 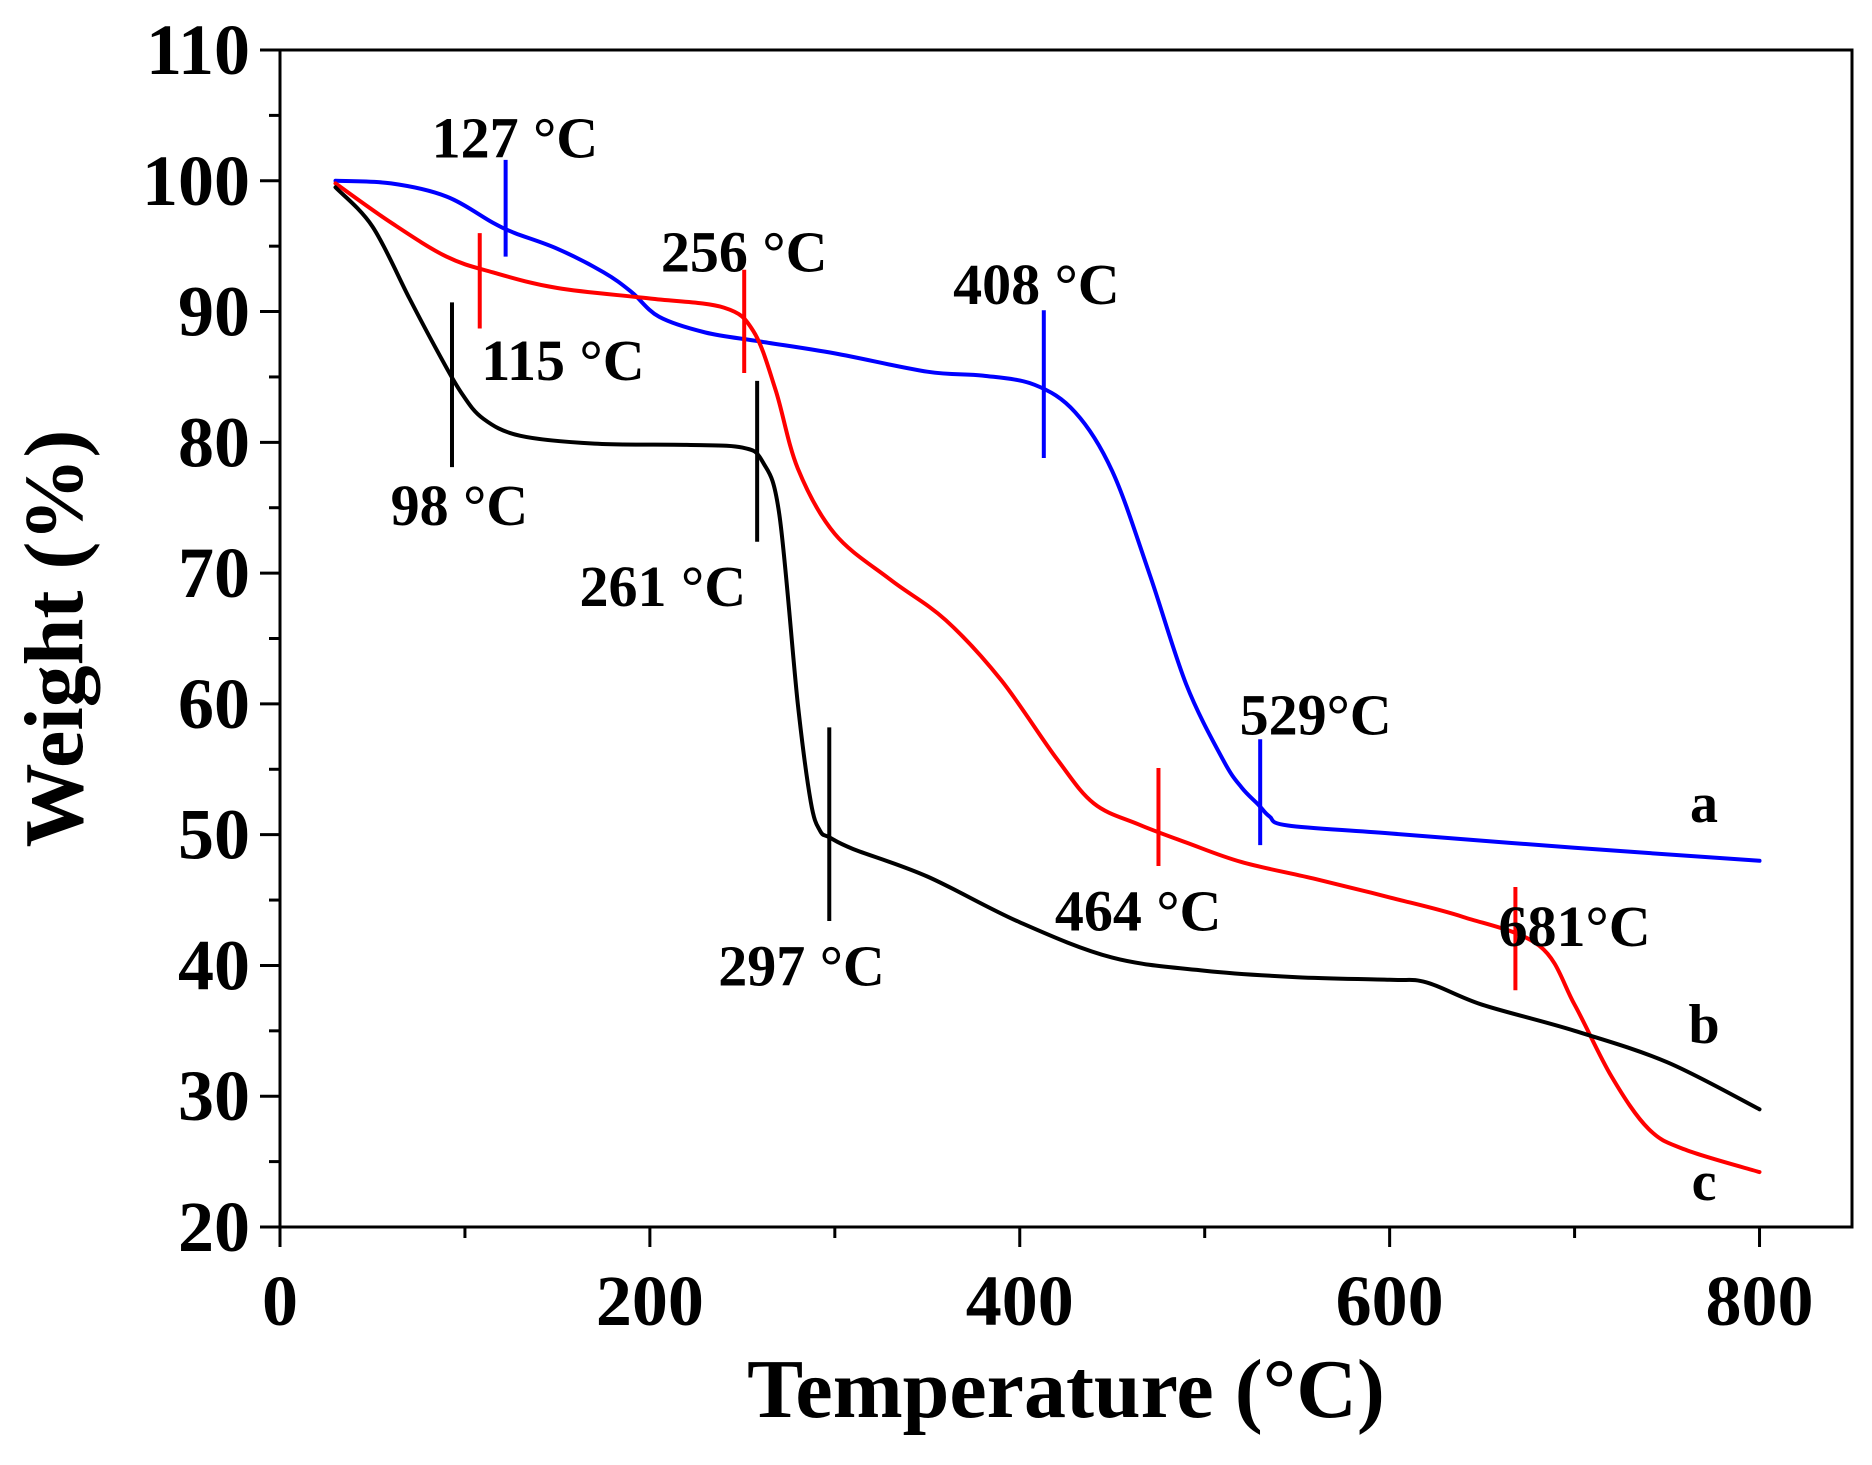 I want to click on annotation-label: 408 °C, so click(x=1036, y=284).